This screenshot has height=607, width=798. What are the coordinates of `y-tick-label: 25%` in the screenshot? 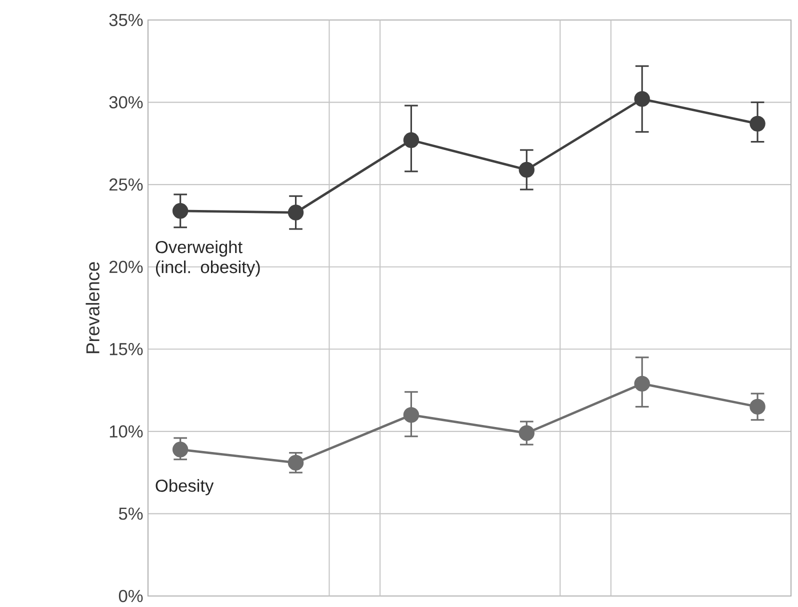 It's located at (126, 184).